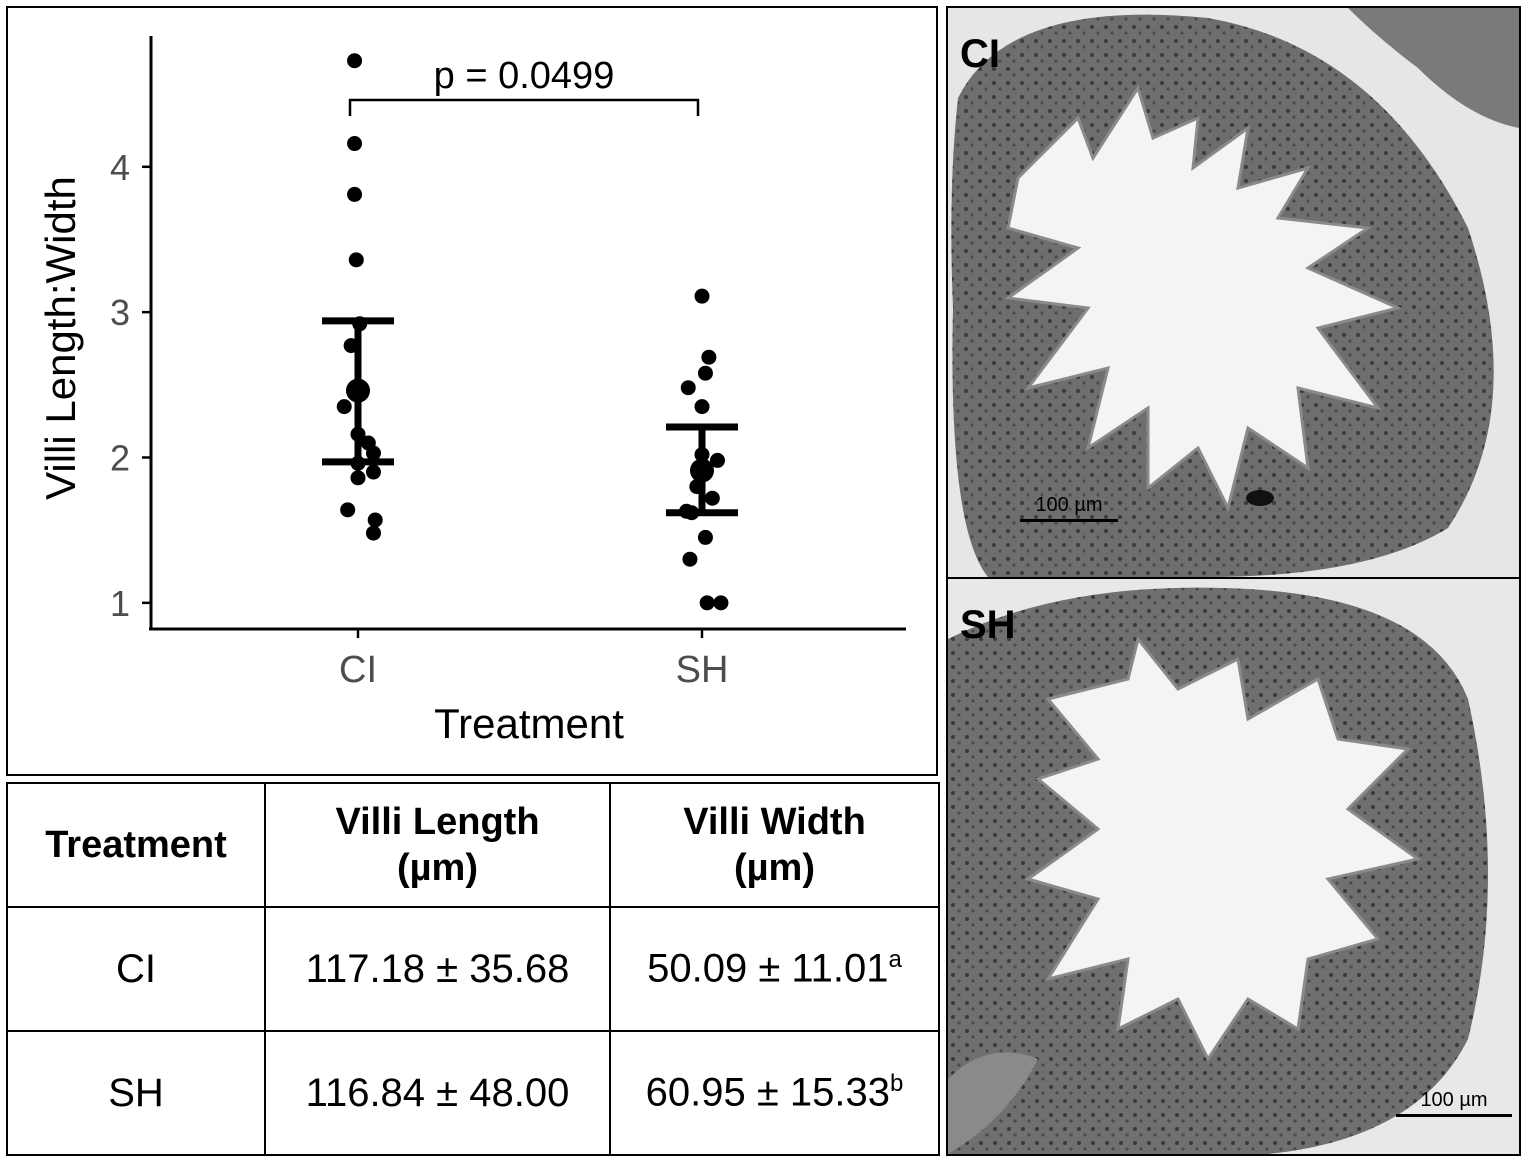 The image size is (1527, 1161). Describe the element at coordinates (774, 969) in the screenshot. I see `table-cell-width: 50.09 ± 11.01a` at that location.